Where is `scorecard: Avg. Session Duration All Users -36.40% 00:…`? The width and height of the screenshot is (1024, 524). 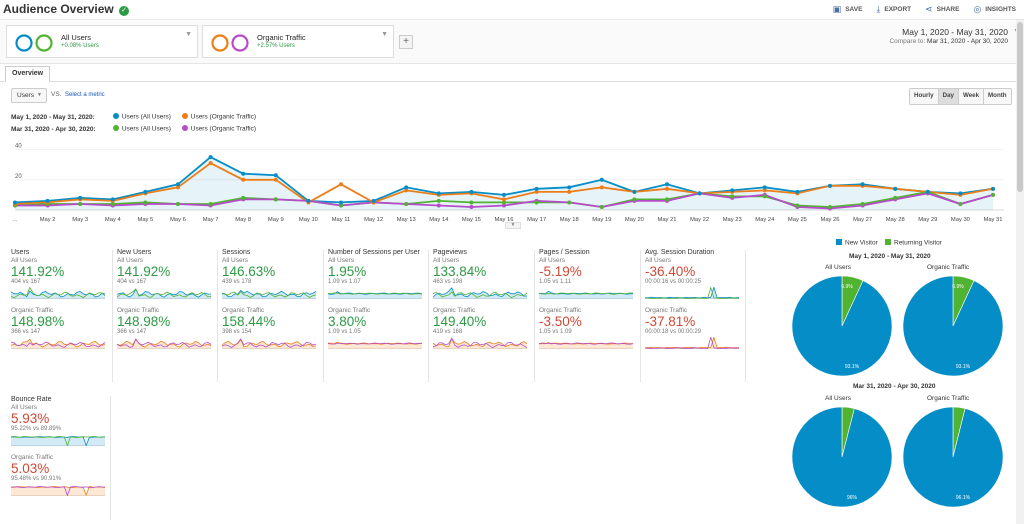 scorecard: Avg. Session Duration All Users -36.40% 00:… is located at coordinates (697, 299).